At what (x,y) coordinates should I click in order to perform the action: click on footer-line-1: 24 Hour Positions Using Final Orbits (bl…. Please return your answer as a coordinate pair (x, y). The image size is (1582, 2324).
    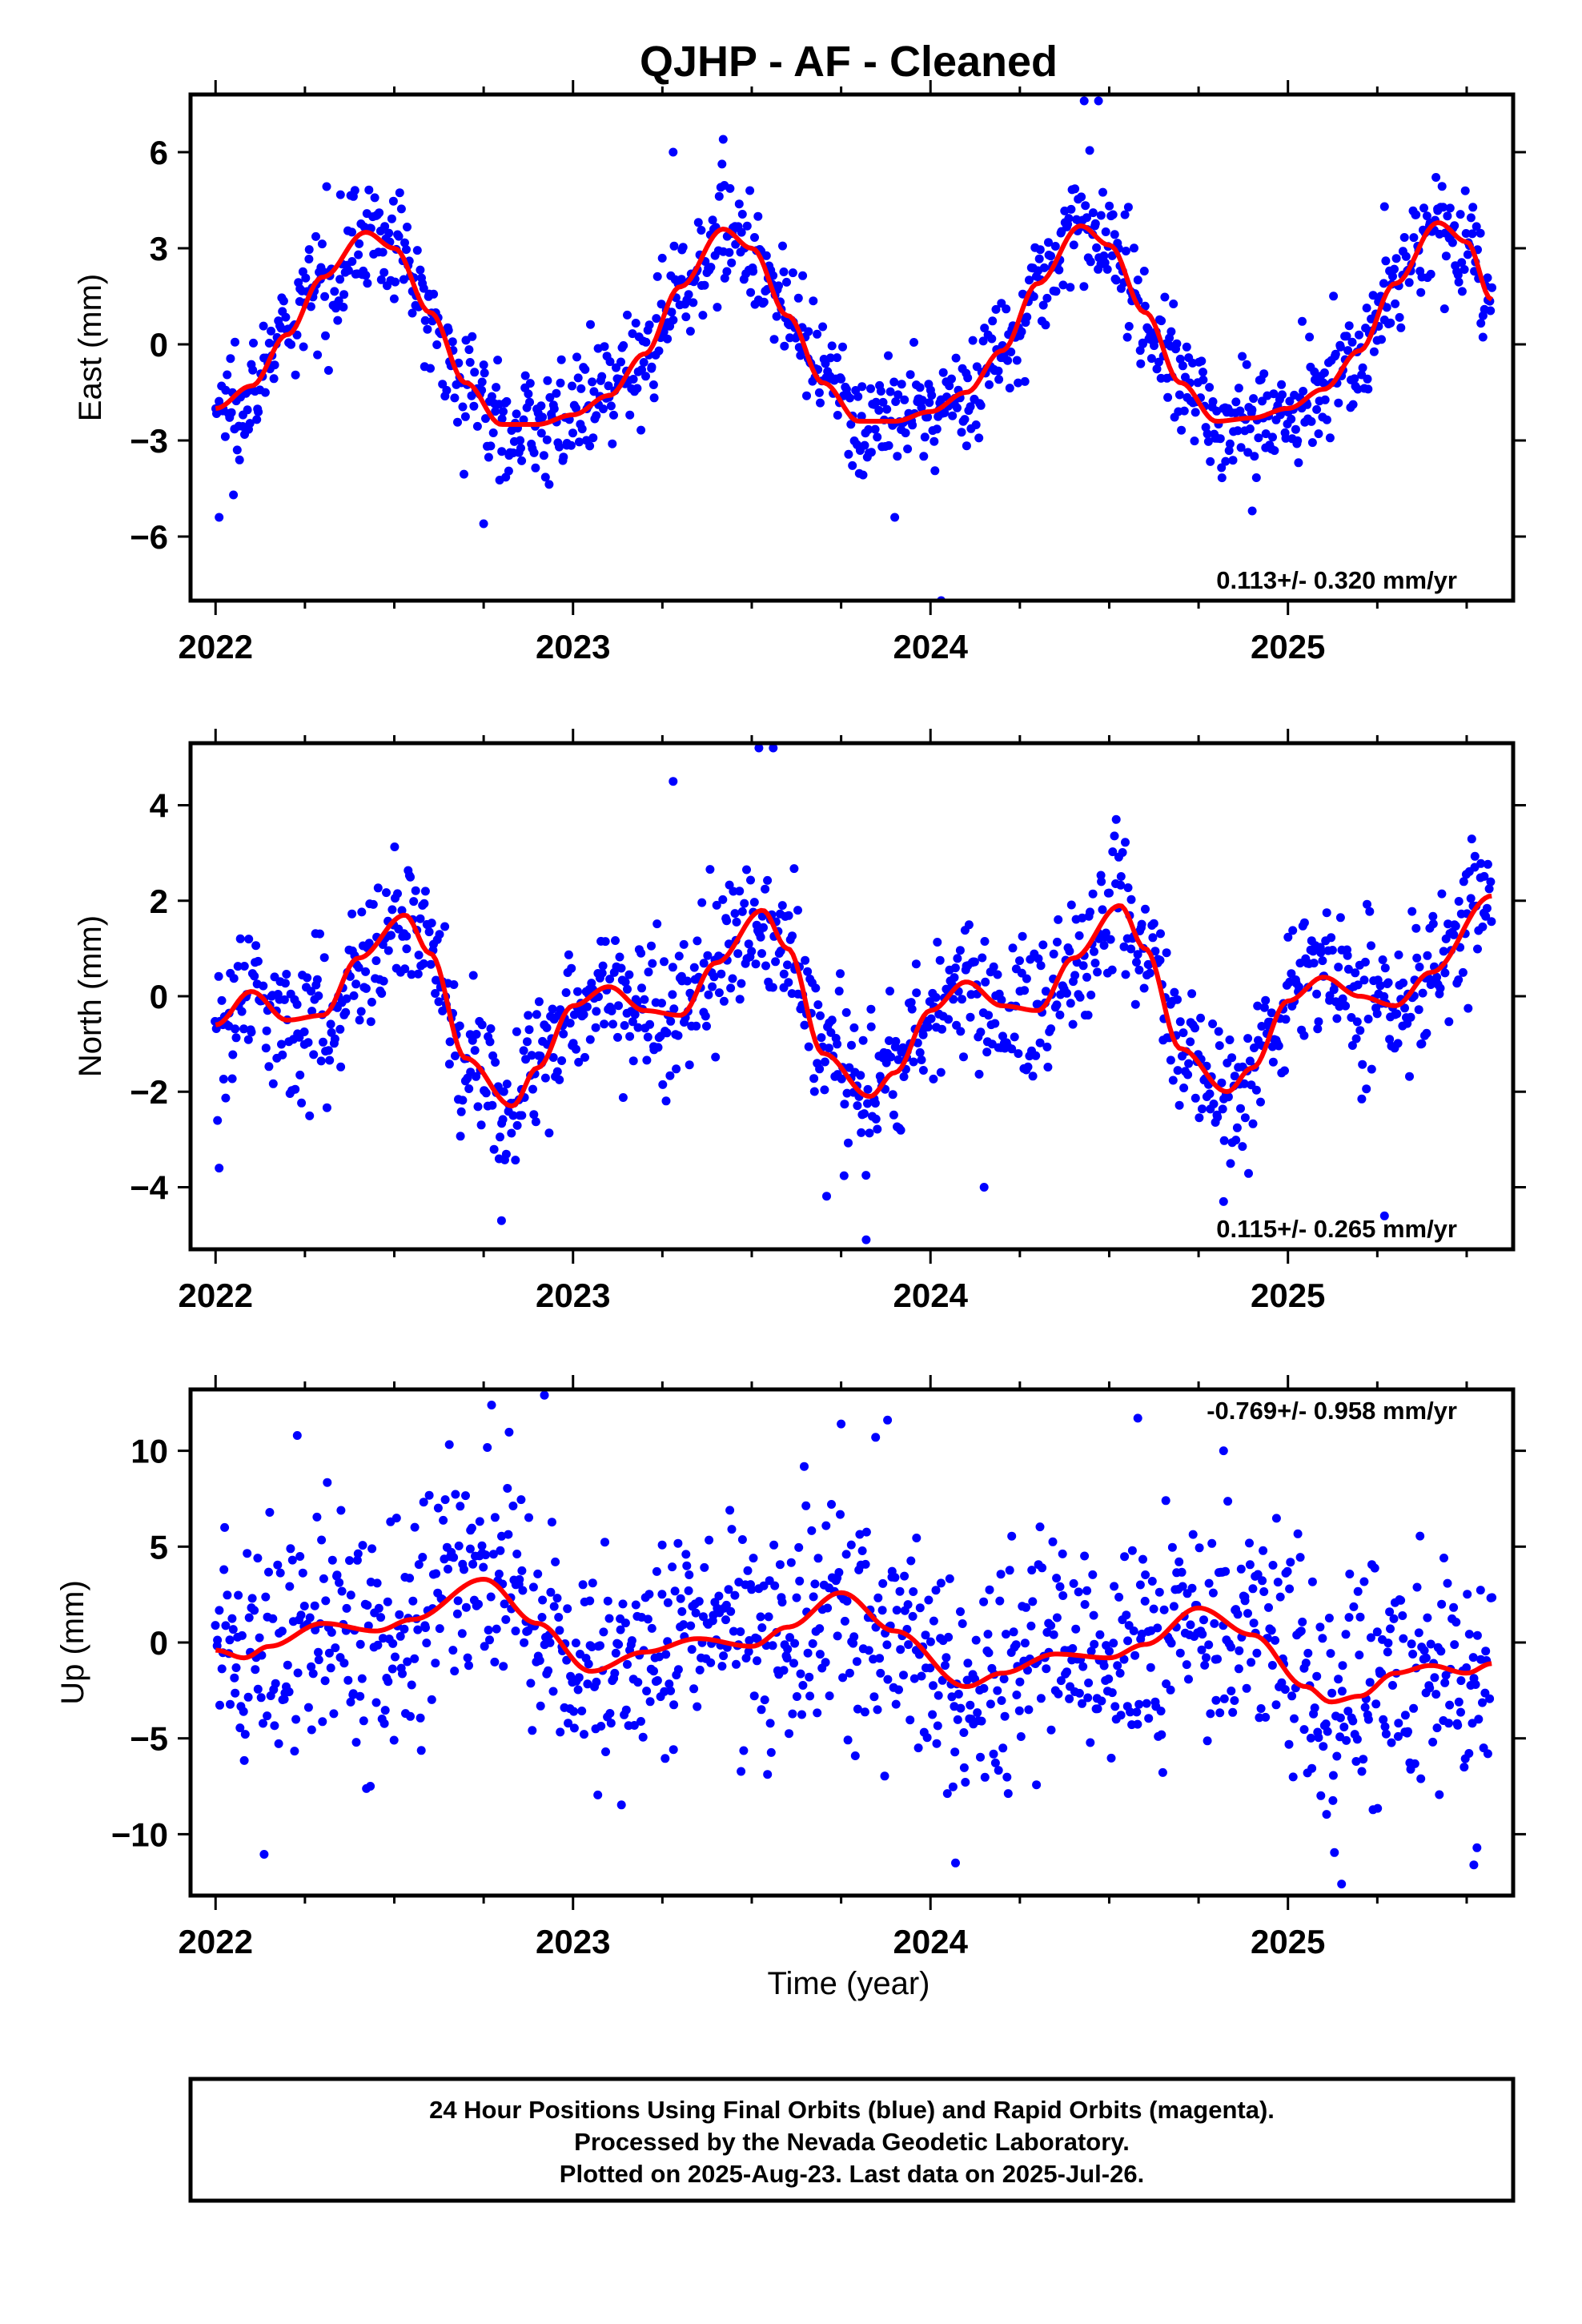
    Looking at the image, I should click on (852, 2110).